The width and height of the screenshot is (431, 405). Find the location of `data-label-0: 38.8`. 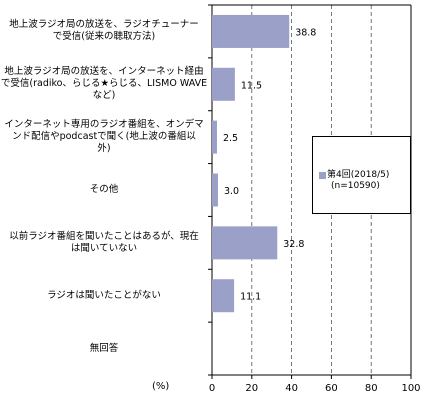

data-label-0: 38.8 is located at coordinates (305, 32).